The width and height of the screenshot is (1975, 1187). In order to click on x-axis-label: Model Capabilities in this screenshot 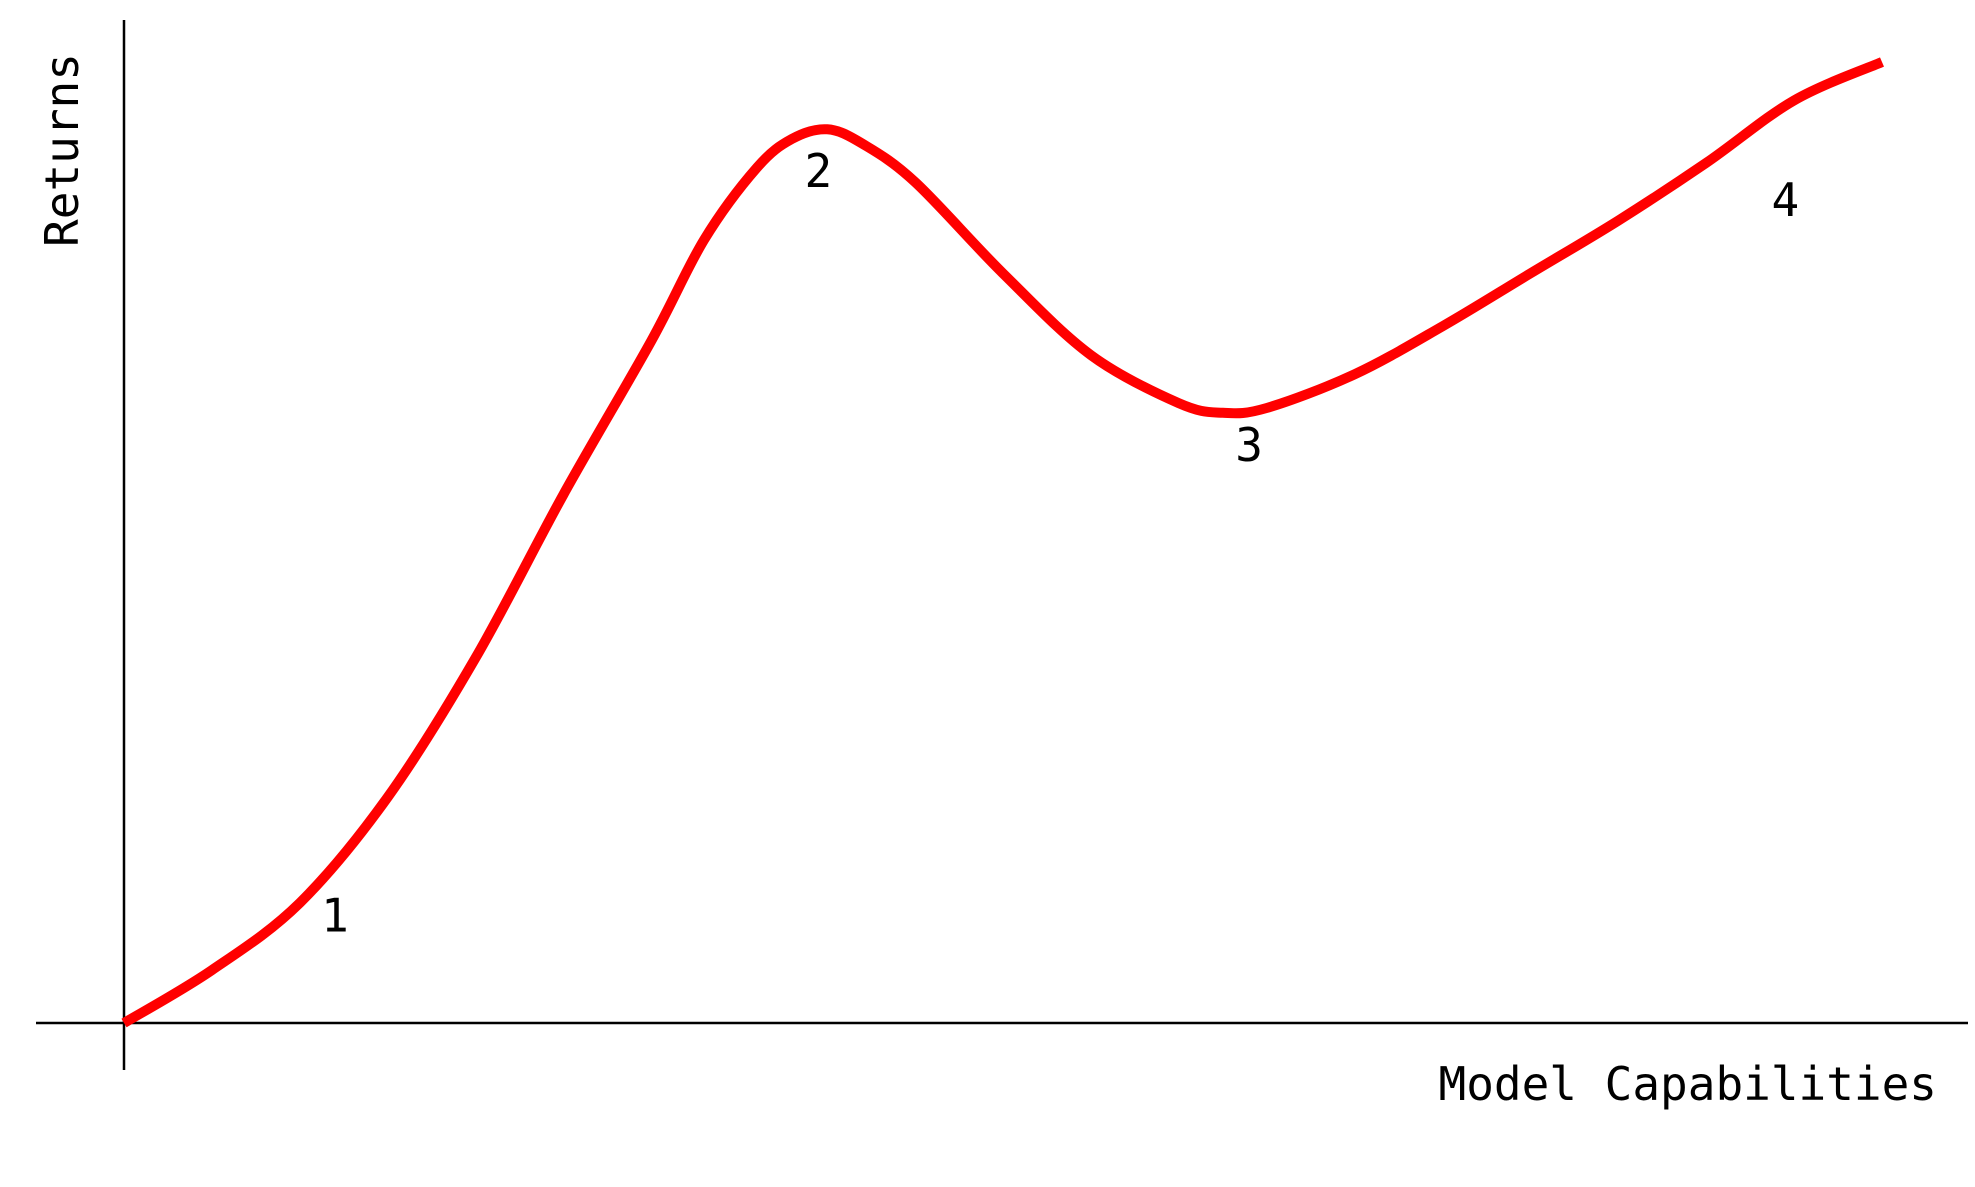, I will do `click(1688, 1084)`.